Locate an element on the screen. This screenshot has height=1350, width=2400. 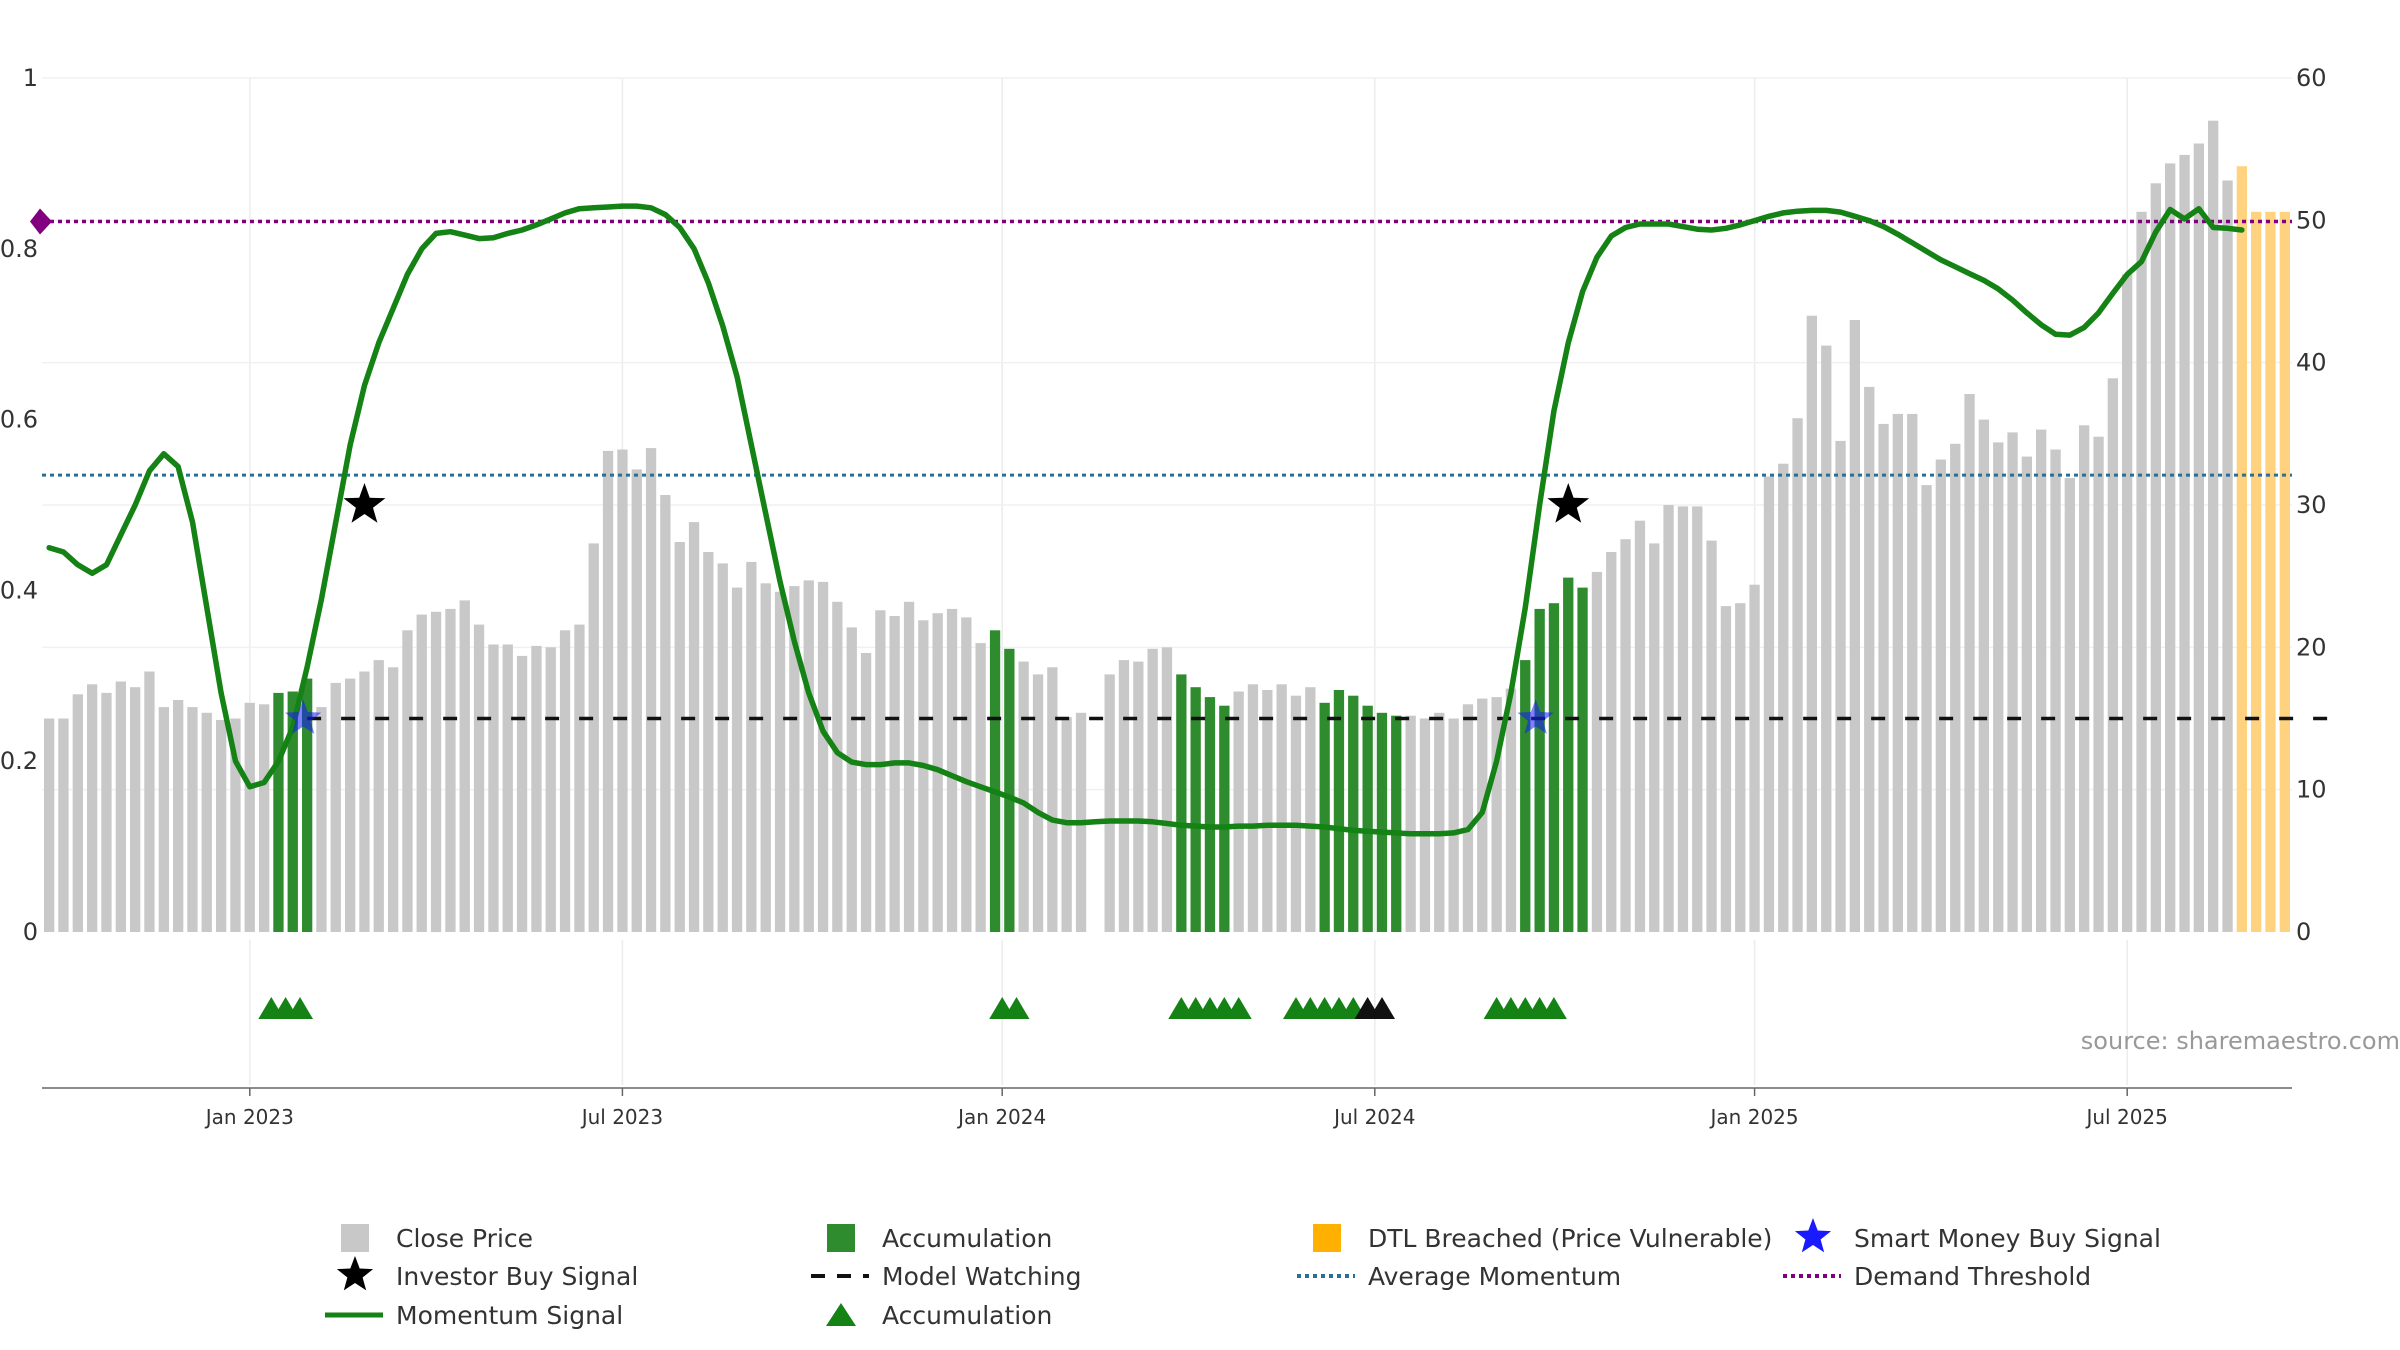
legend-label: Investor Buy Signal is located at coordinates (517, 1276).